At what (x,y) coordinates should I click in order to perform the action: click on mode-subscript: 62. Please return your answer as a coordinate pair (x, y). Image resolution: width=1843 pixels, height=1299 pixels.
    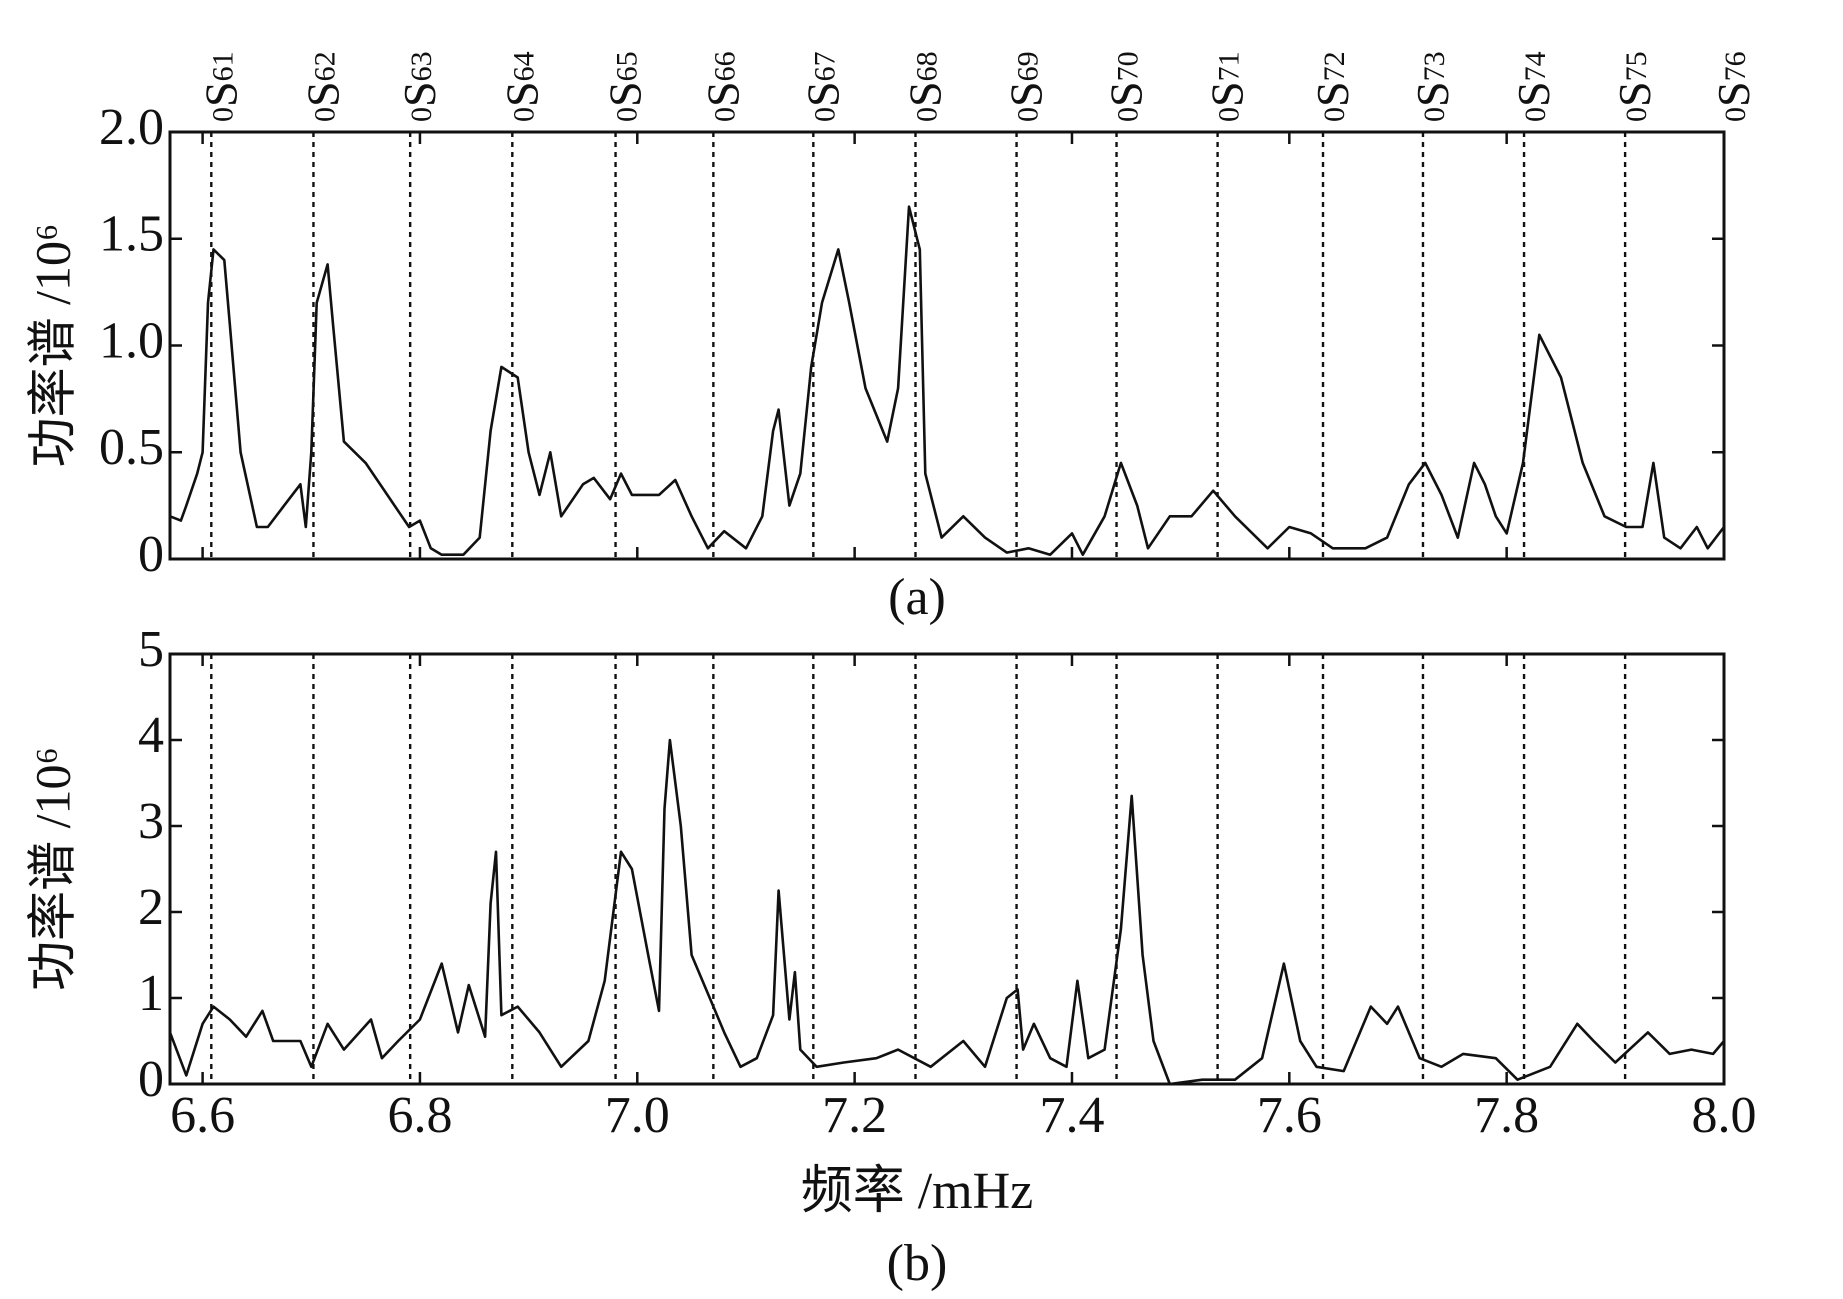
    Looking at the image, I should click on (324, 66).